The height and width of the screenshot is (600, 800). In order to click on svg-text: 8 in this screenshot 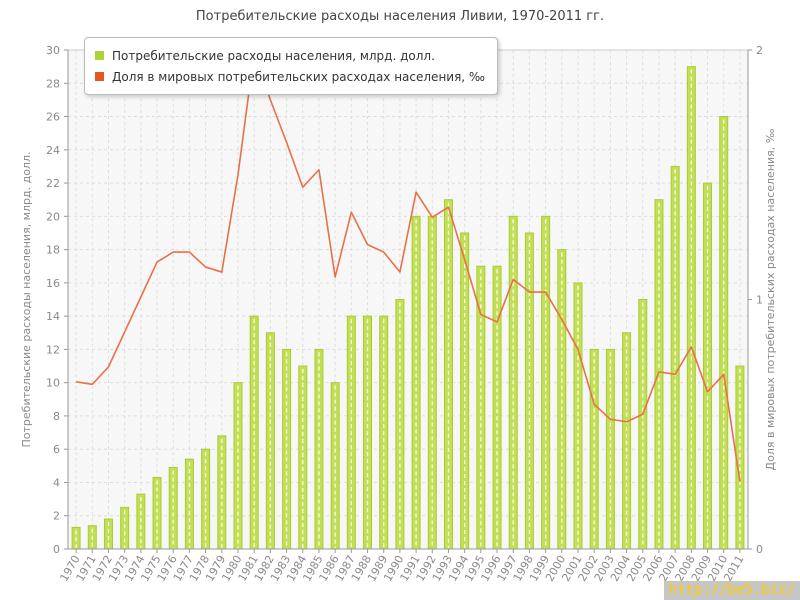, I will do `click(56, 416)`.